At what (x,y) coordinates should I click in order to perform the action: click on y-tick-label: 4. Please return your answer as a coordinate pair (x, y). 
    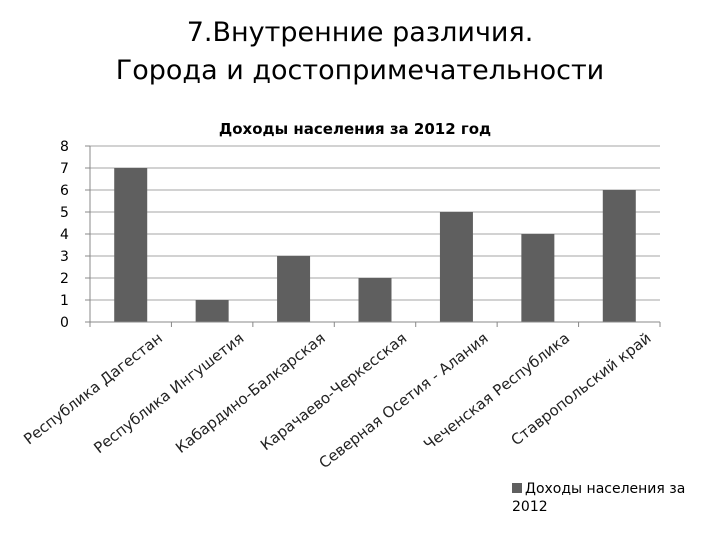
    Looking at the image, I should click on (64, 235).